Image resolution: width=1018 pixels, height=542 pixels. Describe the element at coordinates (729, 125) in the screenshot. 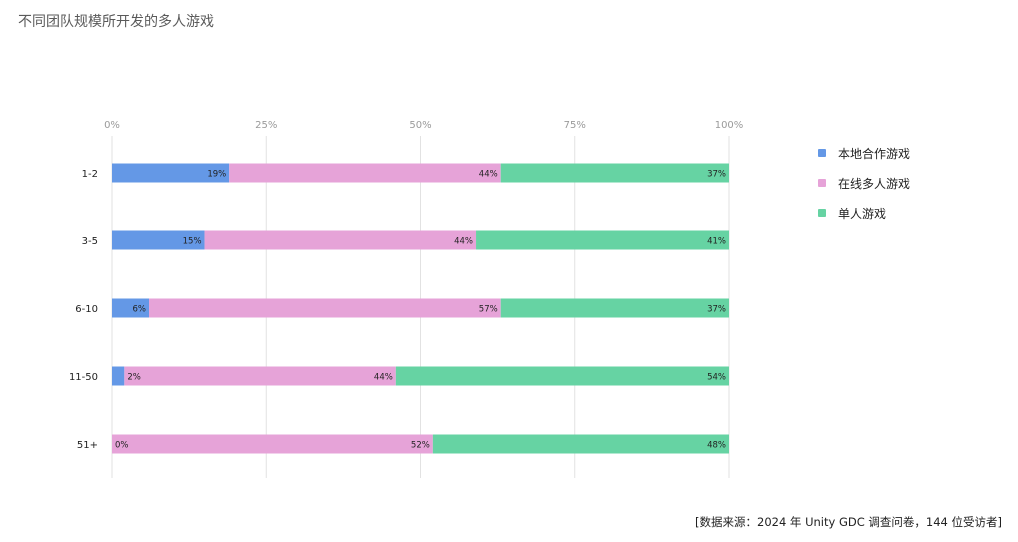

I see `x-tick-label: 100%` at that location.